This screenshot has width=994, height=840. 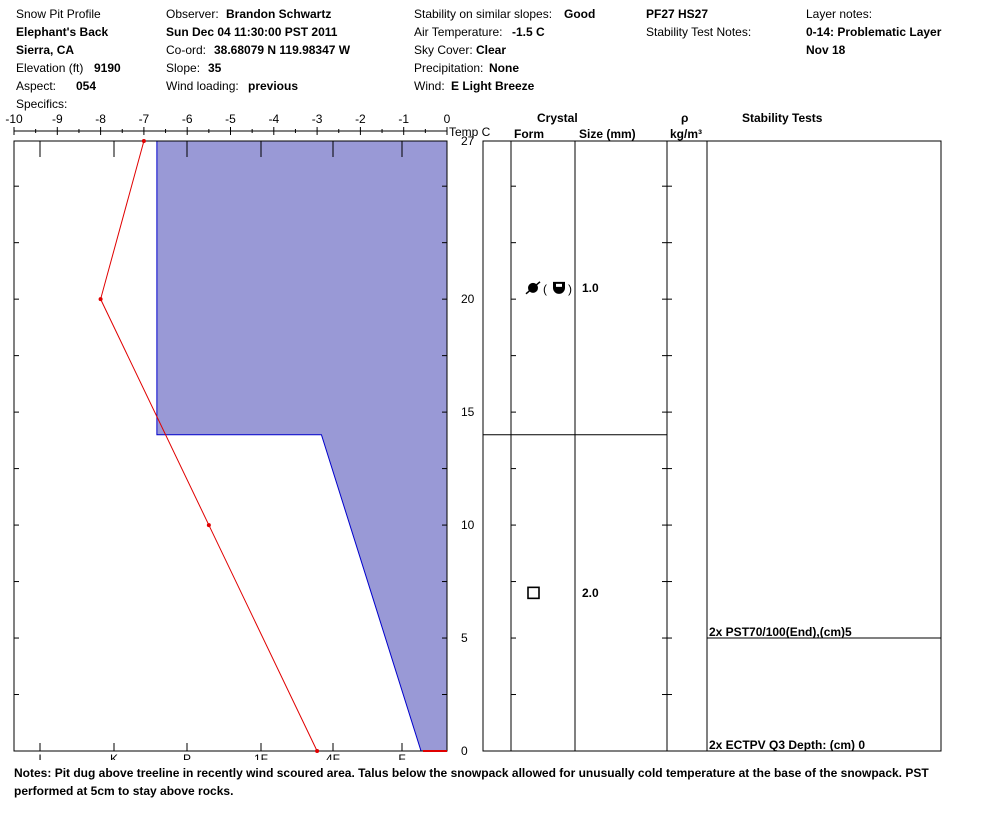 I want to click on layer-size: 1.0, so click(x=590, y=288).